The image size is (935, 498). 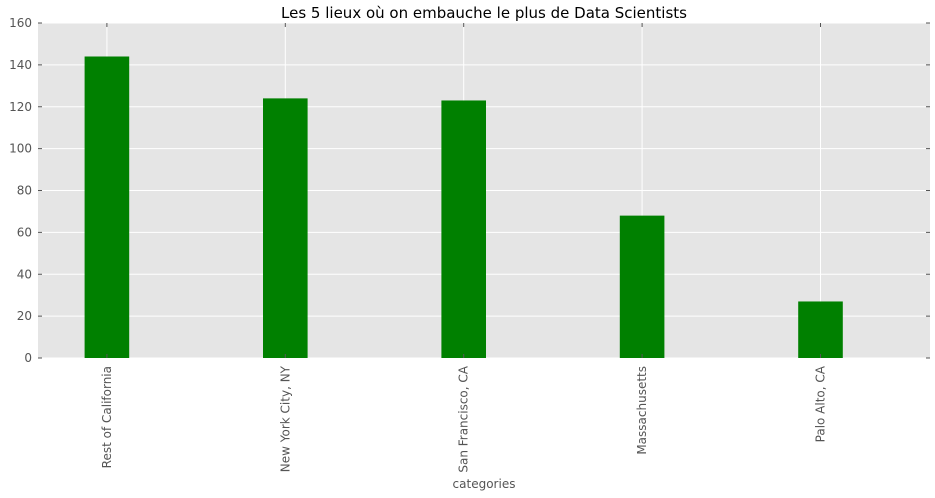 I want to click on x-axis-label: categories, so click(x=484, y=484).